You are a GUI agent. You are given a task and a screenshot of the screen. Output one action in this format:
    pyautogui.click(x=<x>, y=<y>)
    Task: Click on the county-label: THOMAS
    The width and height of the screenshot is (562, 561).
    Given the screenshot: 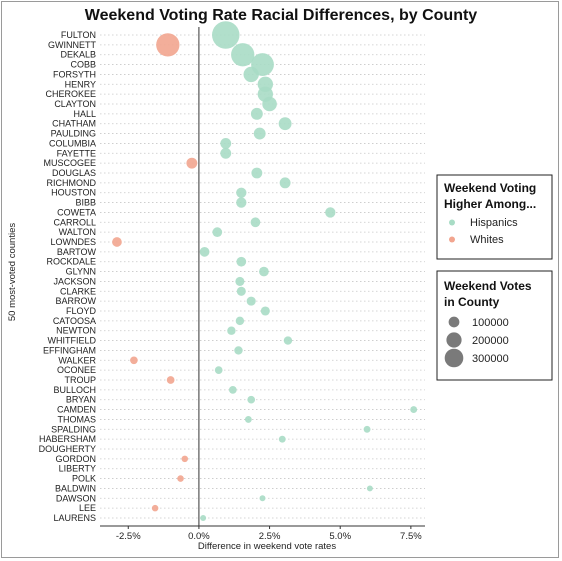 What is the action you would take?
    pyautogui.click(x=76, y=419)
    